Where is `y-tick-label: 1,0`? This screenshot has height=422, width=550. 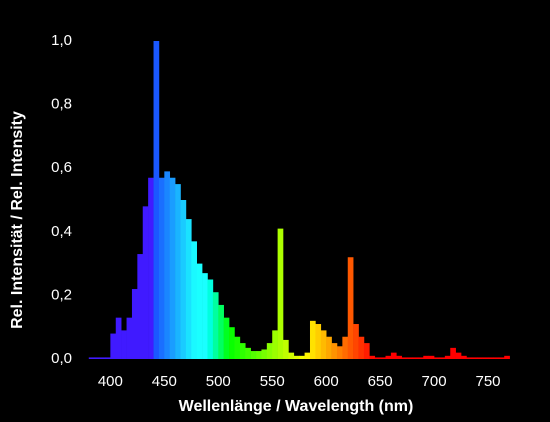 y-tick-label: 1,0 is located at coordinates (61, 40).